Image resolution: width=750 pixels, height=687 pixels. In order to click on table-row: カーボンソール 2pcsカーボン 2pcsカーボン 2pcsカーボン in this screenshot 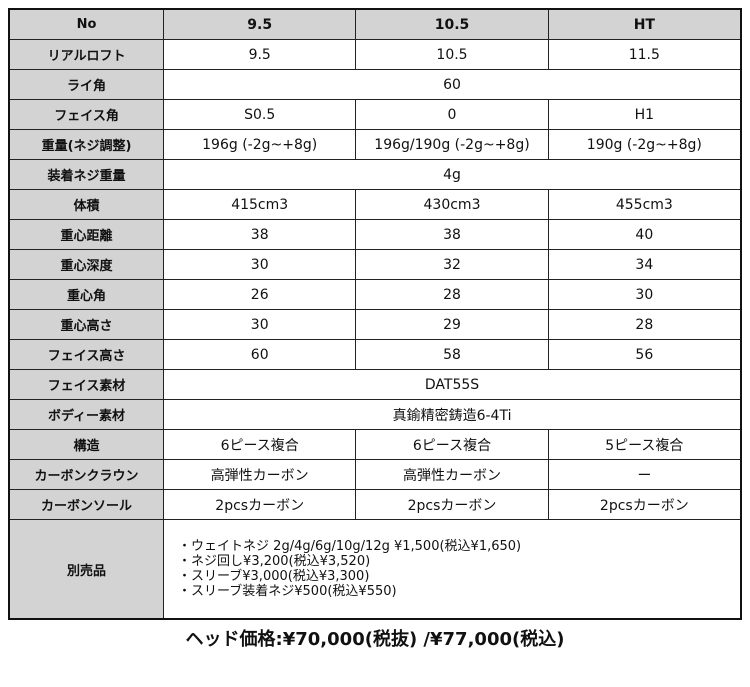, I will do `click(375, 504)`.